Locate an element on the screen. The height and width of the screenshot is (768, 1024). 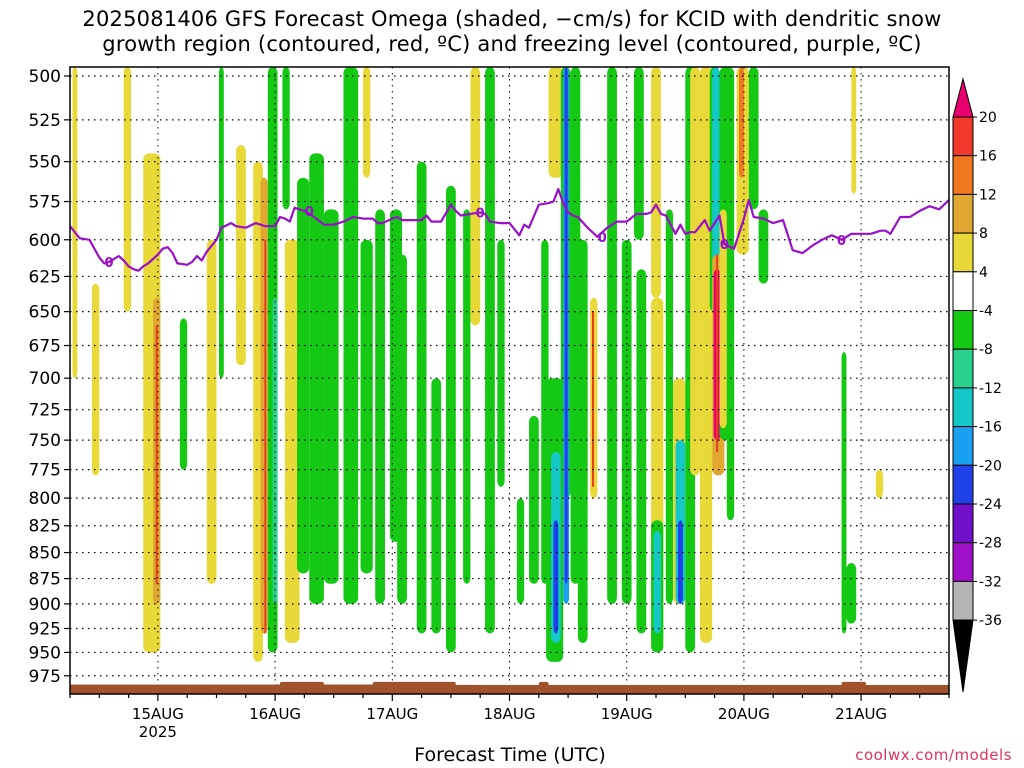
terrain-surface is located at coordinates (509, 688).